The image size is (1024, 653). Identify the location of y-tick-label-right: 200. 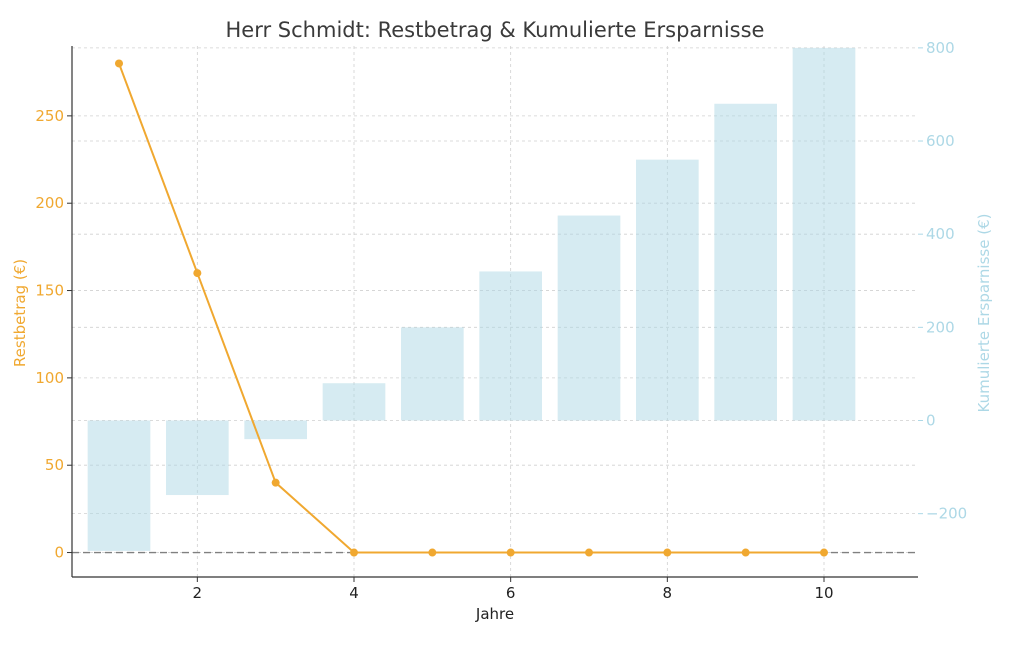
(940, 327).